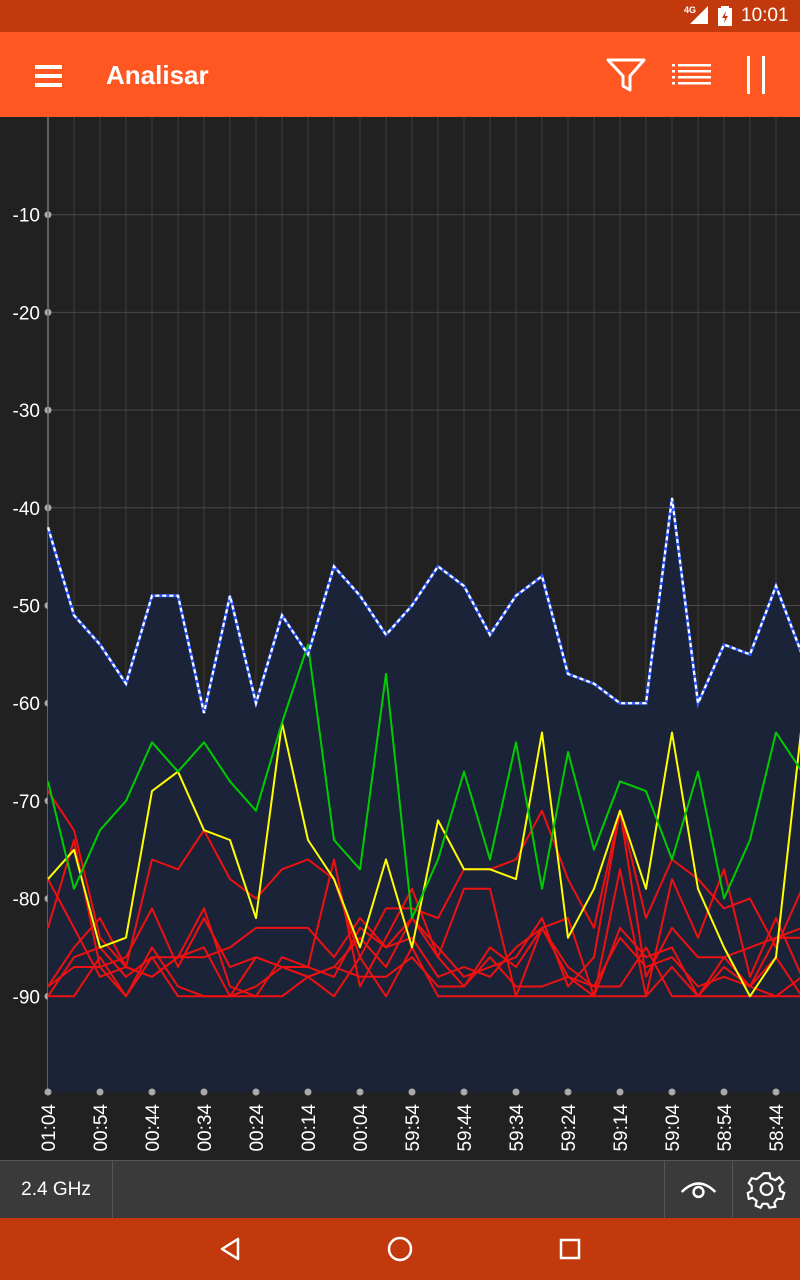 This screenshot has height=1280, width=800. Describe the element at coordinates (621, 1128) in the screenshot. I see `x-tick-label: 59:14` at that location.